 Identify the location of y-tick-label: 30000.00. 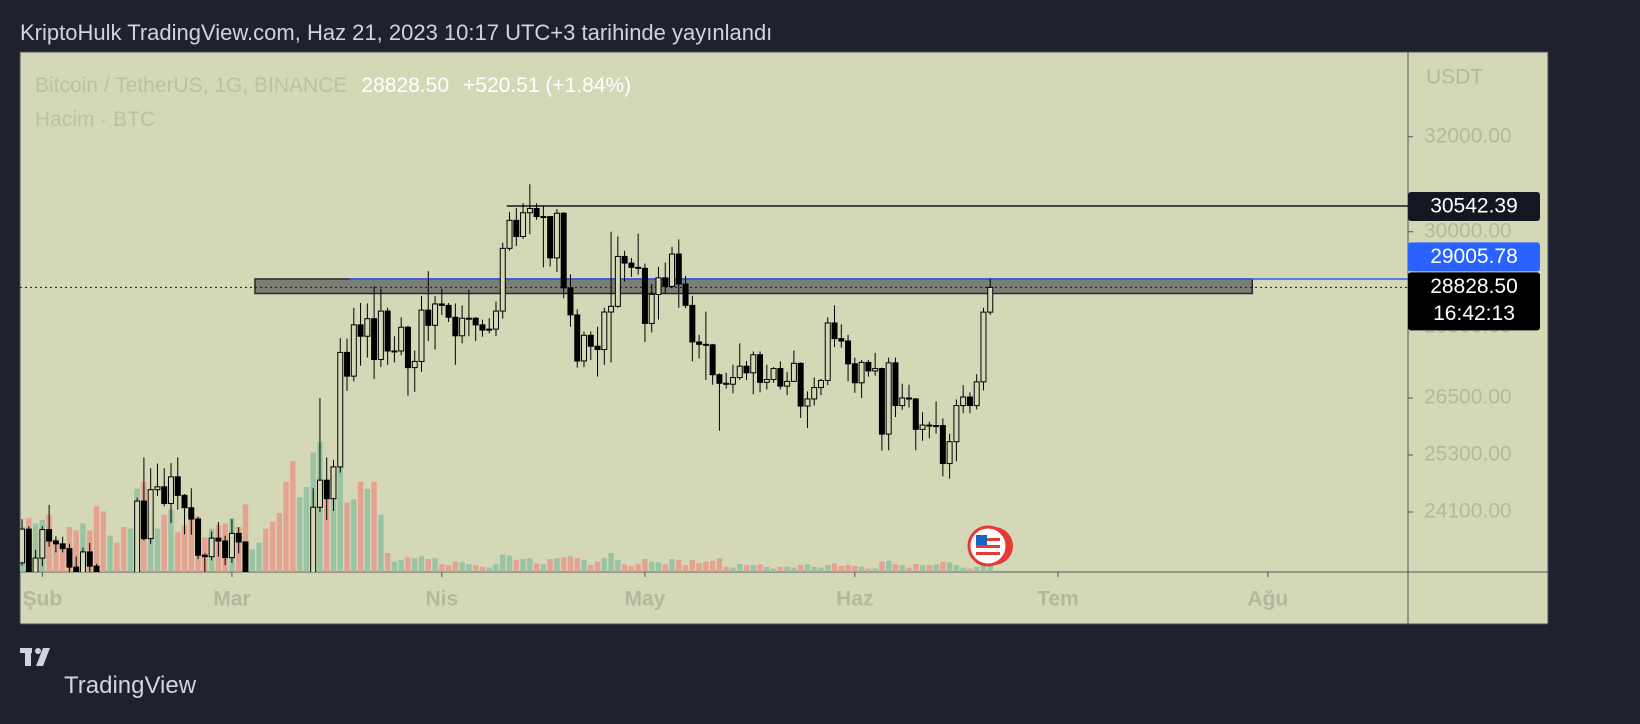
(1468, 230).